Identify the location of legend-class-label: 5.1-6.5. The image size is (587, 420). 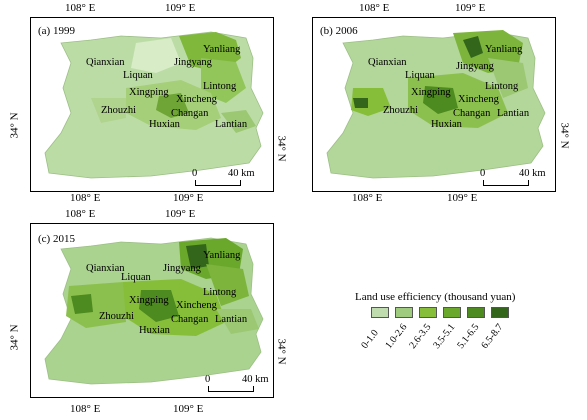
(468, 336).